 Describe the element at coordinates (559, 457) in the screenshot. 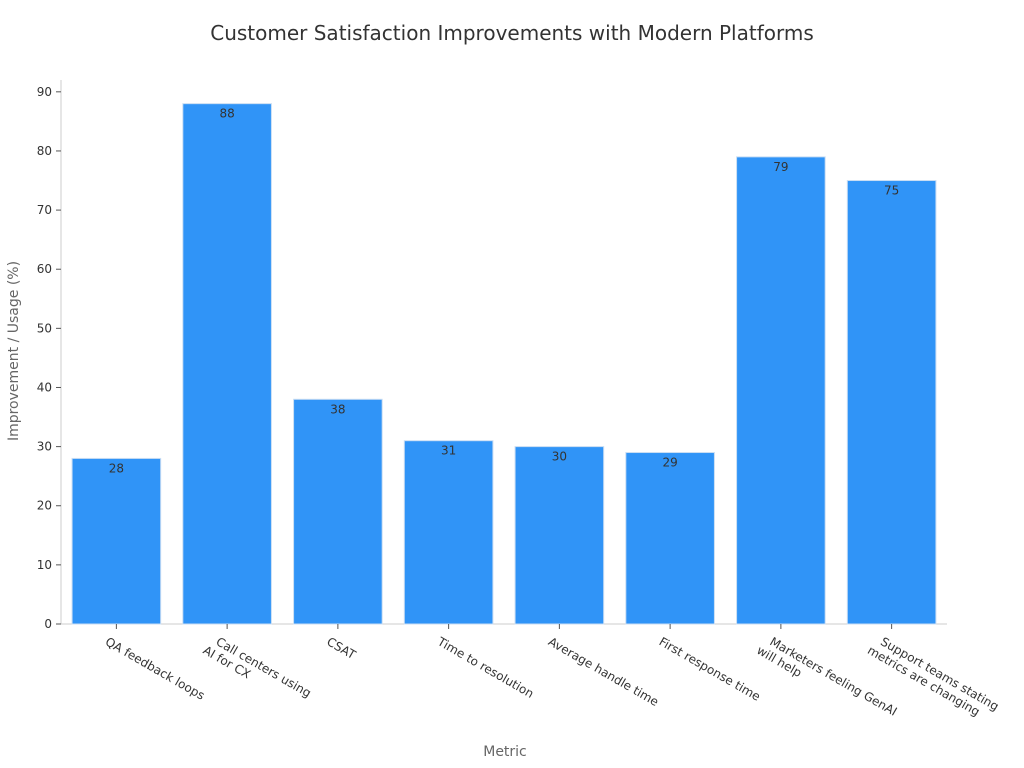

I see `data-label: 30` at that location.